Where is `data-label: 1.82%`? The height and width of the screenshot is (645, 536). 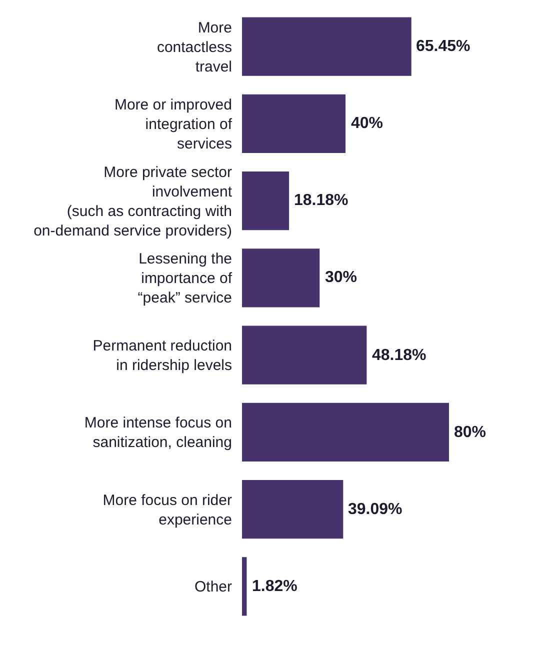
data-label: 1.82% is located at coordinates (275, 586).